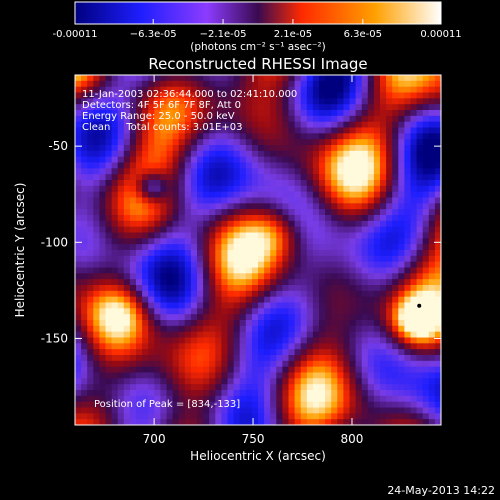 The height and width of the screenshot is (500, 500). I want to click on annotation-energy-range: Energy Range: 25.0 - 50.0 keV, so click(158, 116).